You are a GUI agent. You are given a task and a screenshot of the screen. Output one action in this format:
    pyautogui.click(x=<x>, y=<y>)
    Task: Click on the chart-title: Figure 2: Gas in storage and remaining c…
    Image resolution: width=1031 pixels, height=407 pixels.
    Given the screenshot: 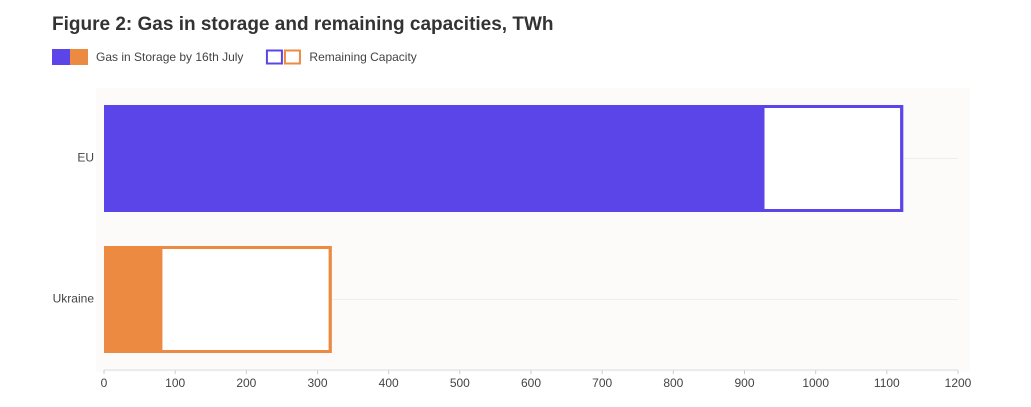 What is the action you would take?
    pyautogui.click(x=303, y=24)
    